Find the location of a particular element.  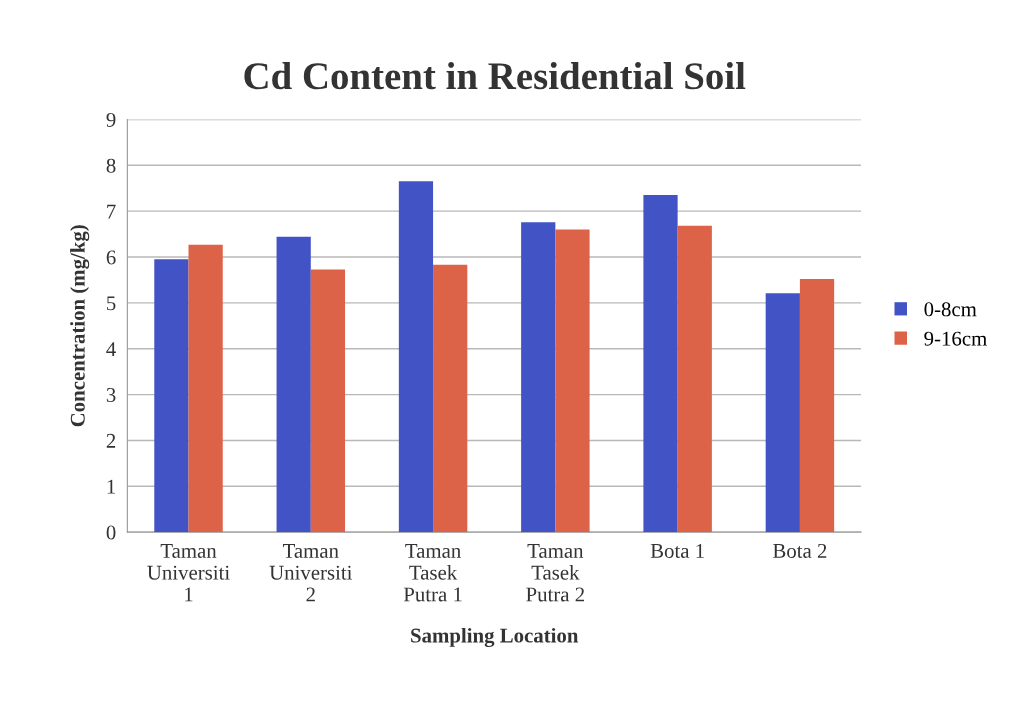

chart-title: Cd Content in Residential Soil is located at coordinates (495, 75).